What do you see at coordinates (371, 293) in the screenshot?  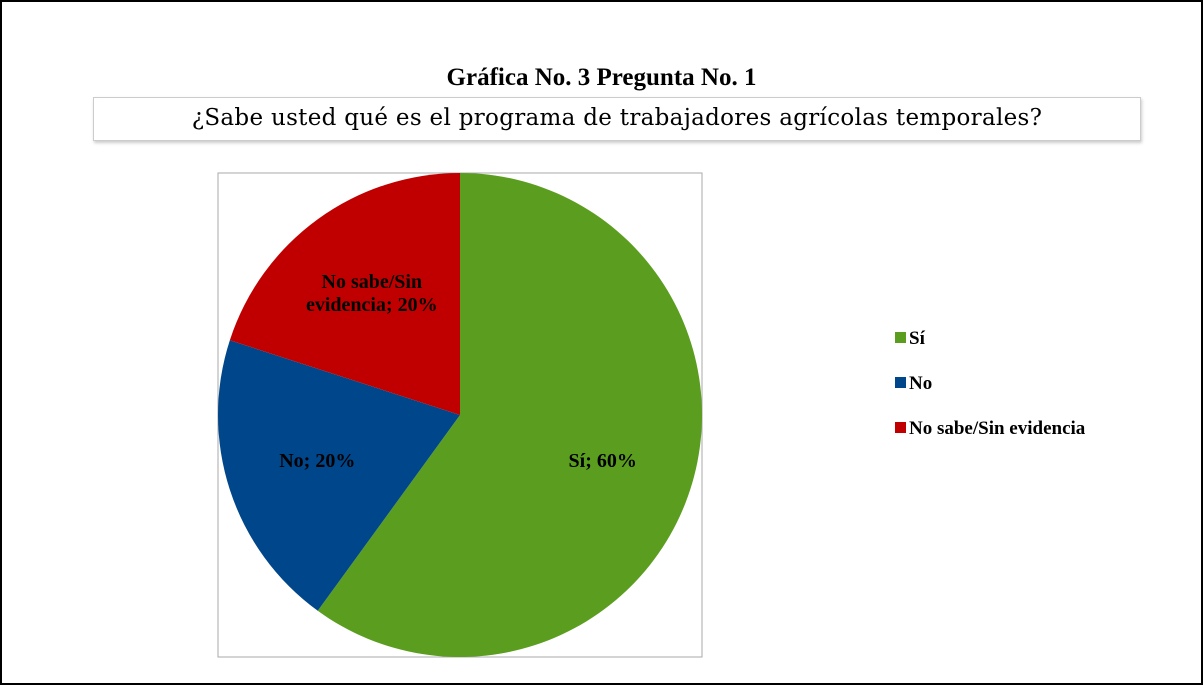 I see `data-label: No sabe/Sin evidencia; 20%` at bounding box center [371, 293].